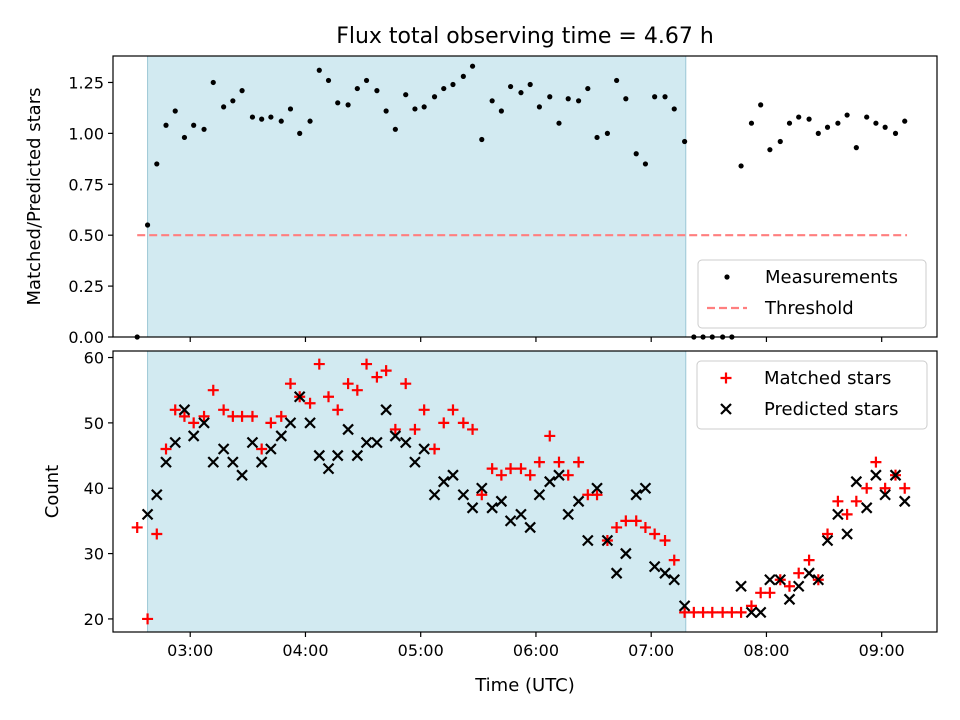 The width and height of the screenshot is (960, 720). What do you see at coordinates (809, 308) in the screenshot?
I see `legend-label: Threshold` at bounding box center [809, 308].